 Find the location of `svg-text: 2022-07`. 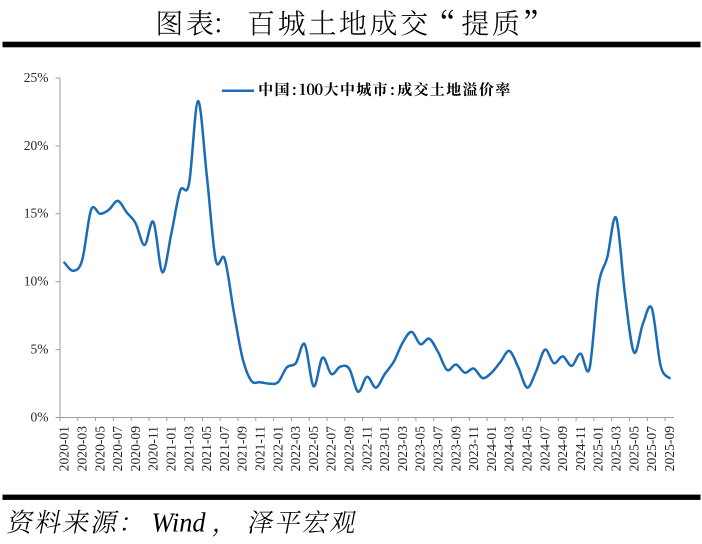

svg-text: 2022-07 is located at coordinates (331, 449).